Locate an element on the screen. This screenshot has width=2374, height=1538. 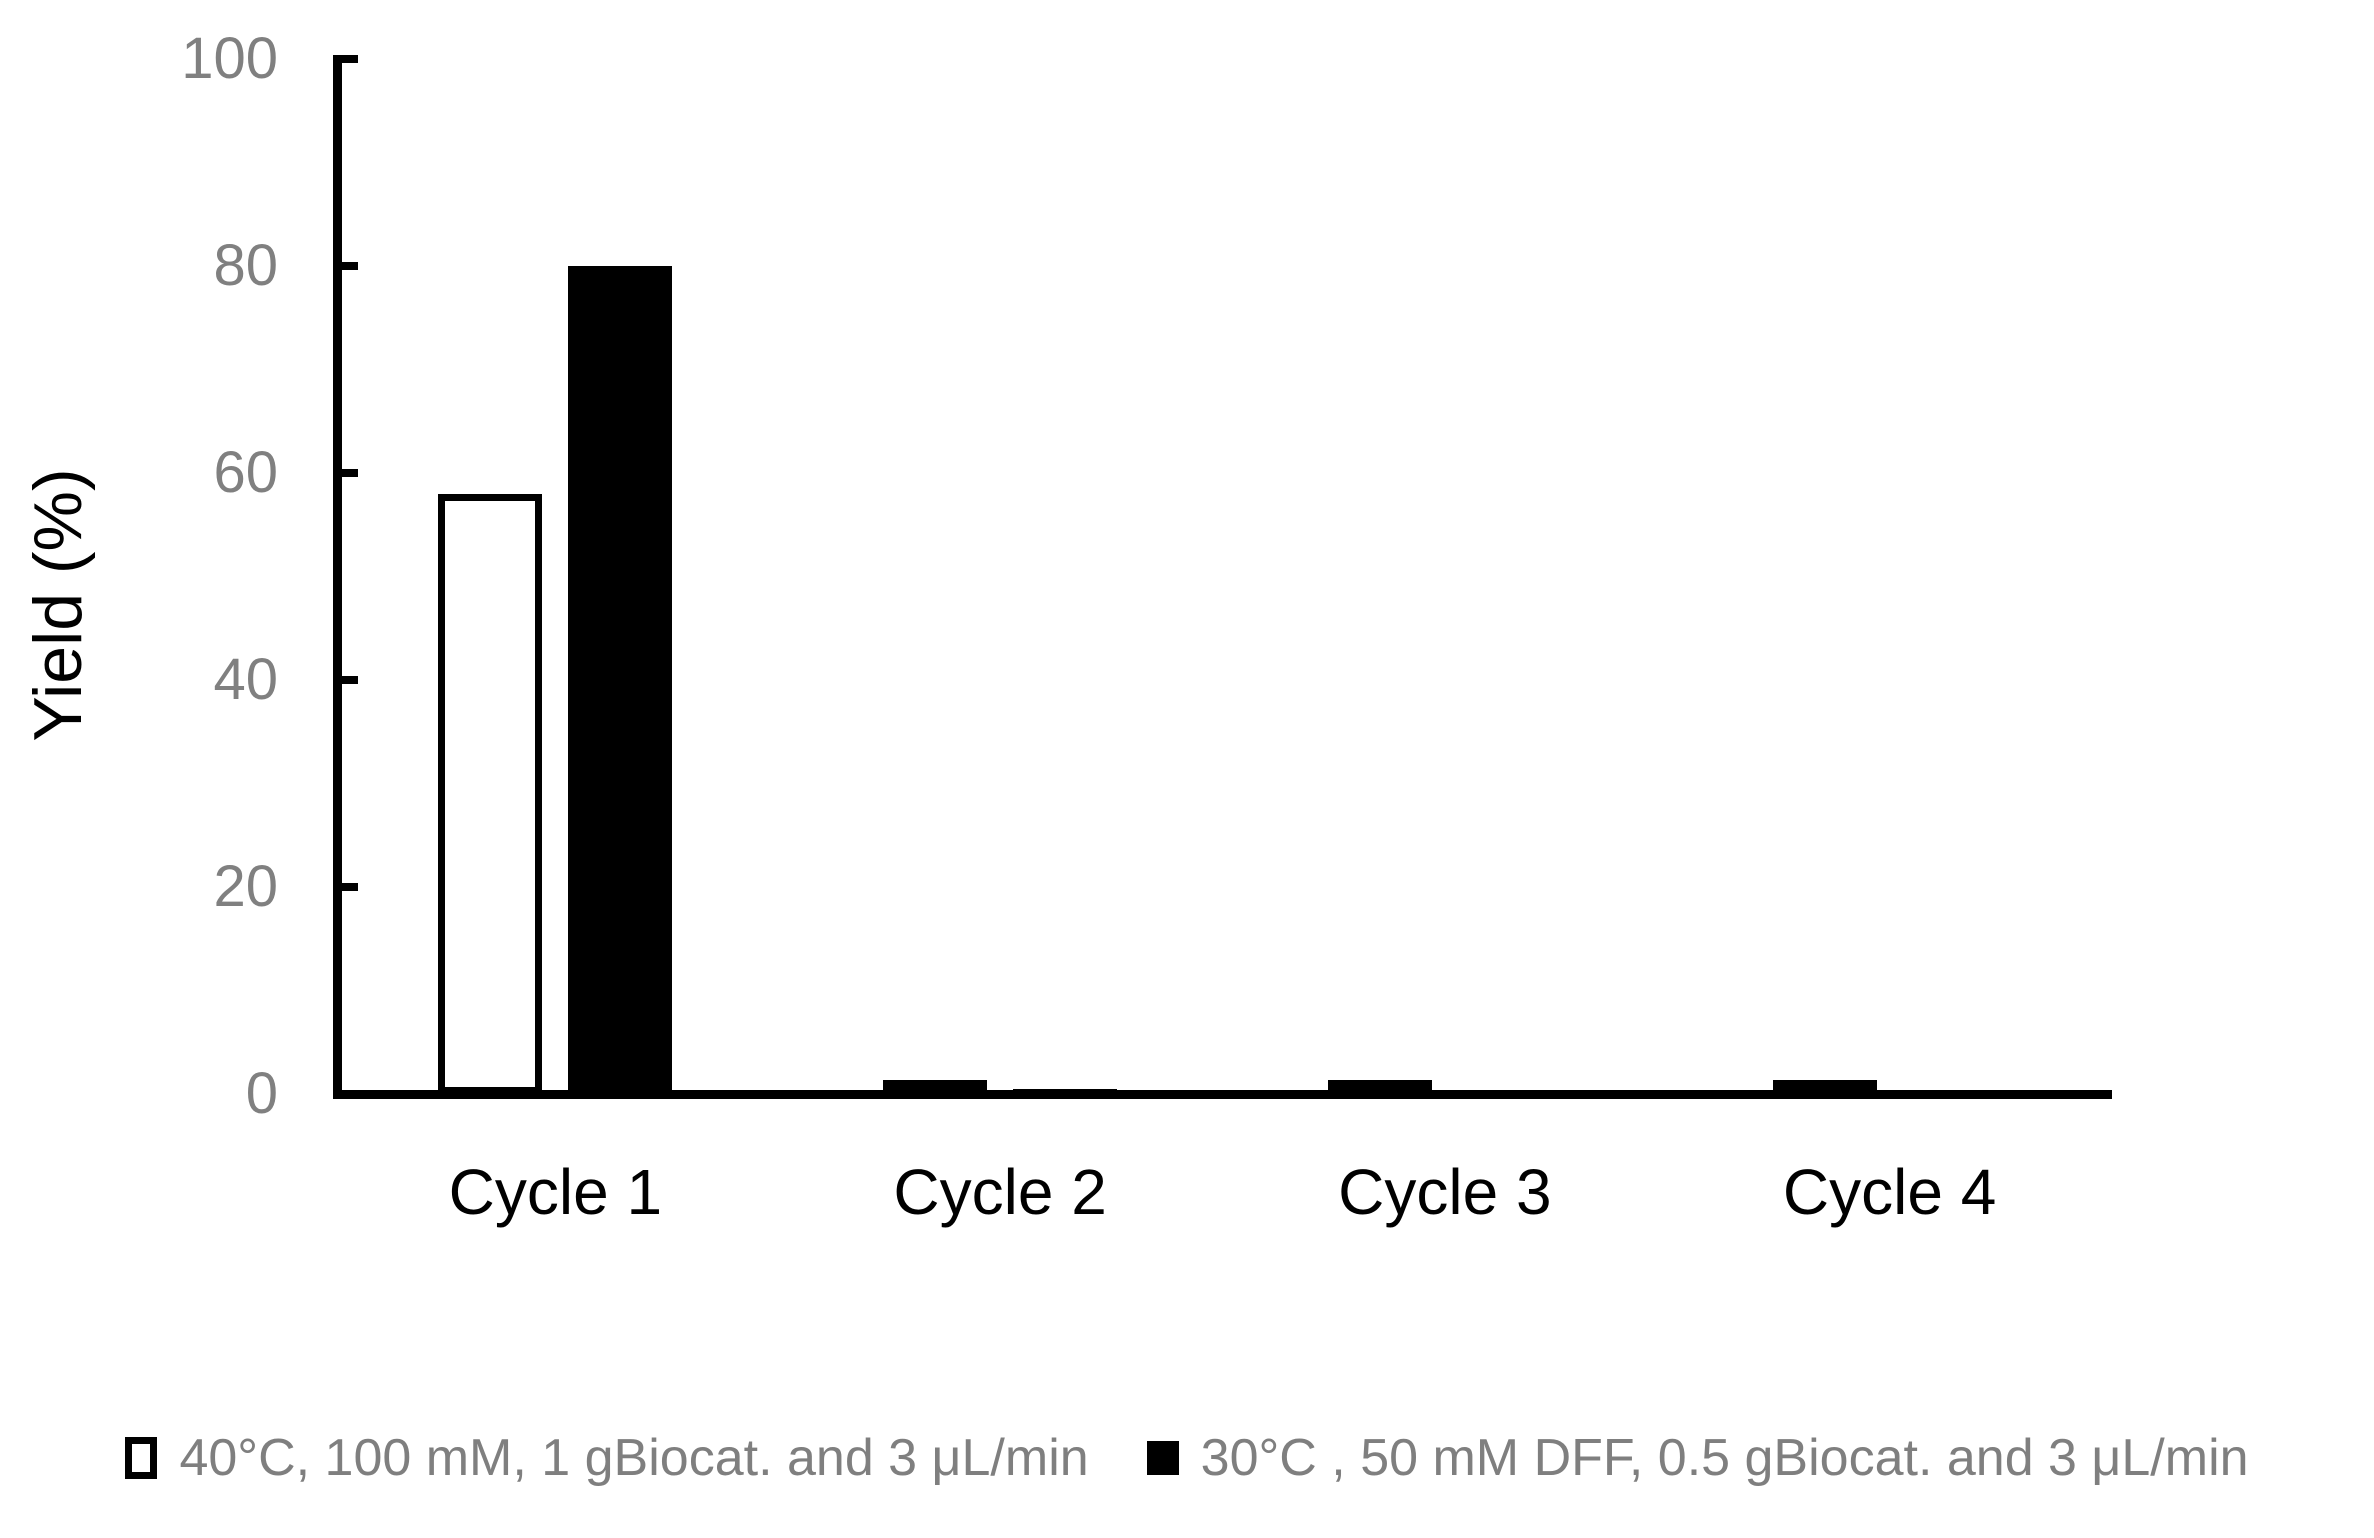
y-tick-label: 100 is located at coordinates (229, 58).